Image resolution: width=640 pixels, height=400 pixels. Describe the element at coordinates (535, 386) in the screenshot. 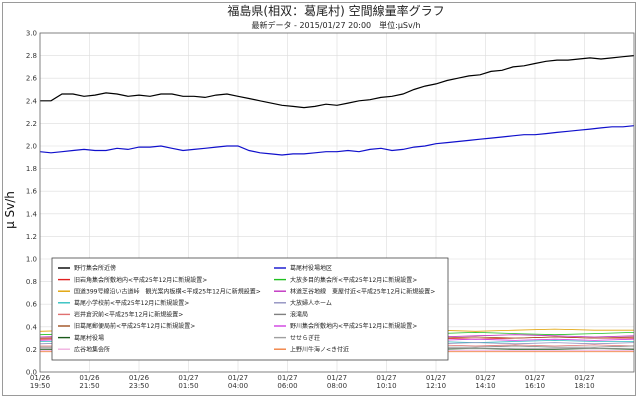

I see `x-tick-time: 16:10` at that location.